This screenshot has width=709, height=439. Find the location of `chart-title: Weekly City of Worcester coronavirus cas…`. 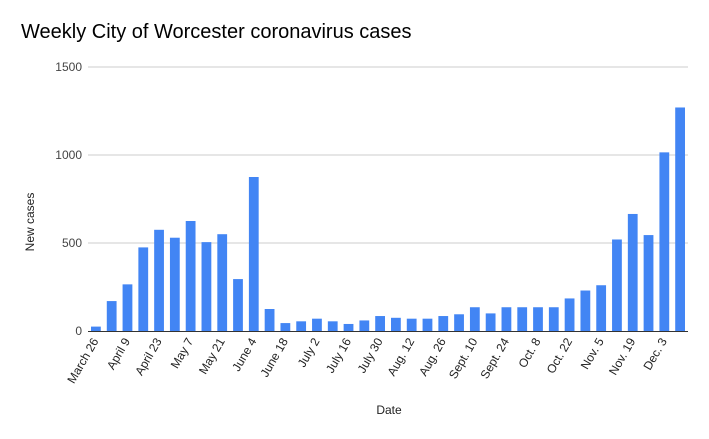

chart-title: Weekly City of Worcester coronavirus cas… is located at coordinates (216, 32).